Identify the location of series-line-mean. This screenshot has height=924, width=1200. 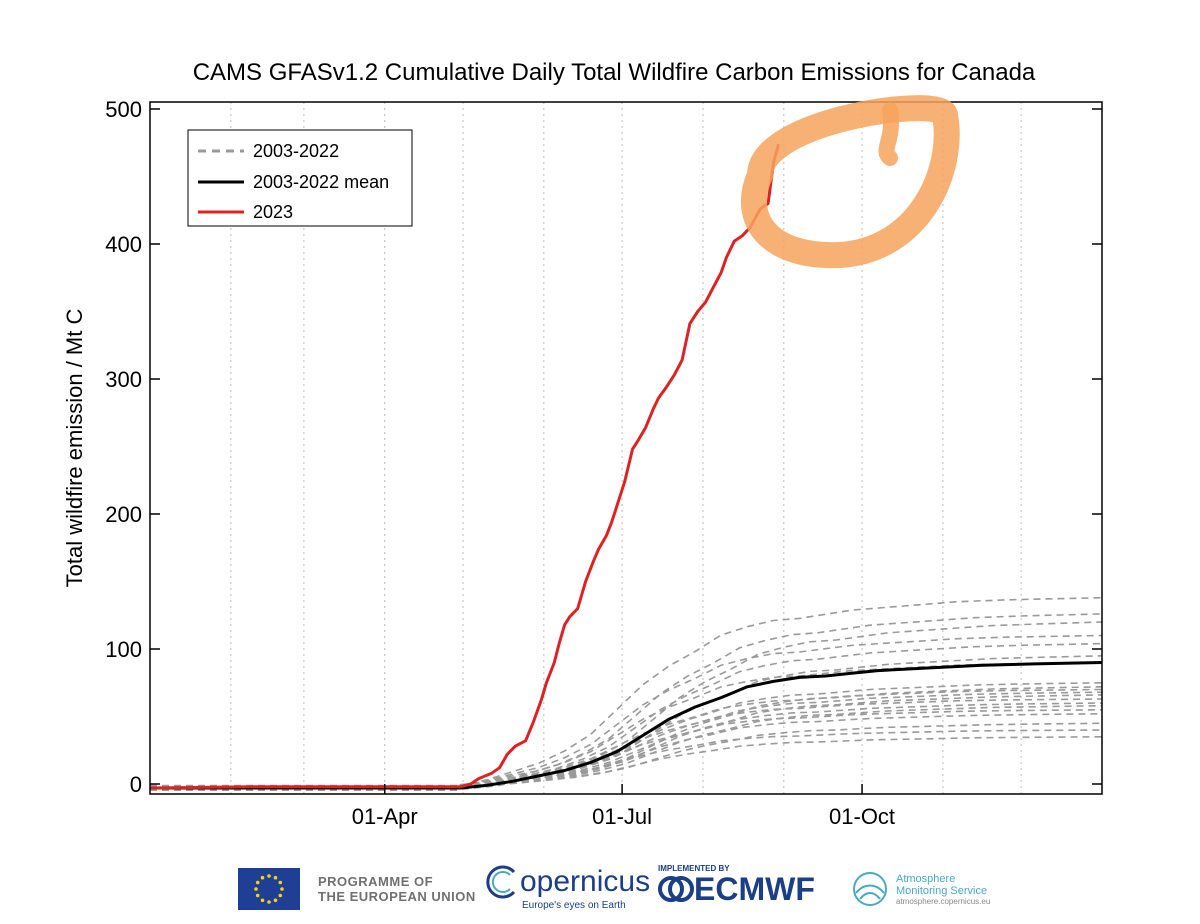
(626, 725).